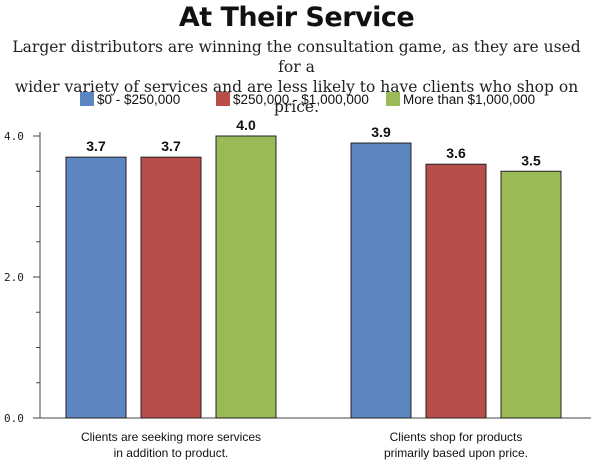 This screenshot has width=593, height=461. What do you see at coordinates (456, 291) in the screenshot?
I see `bar-group2-series2` at bounding box center [456, 291].